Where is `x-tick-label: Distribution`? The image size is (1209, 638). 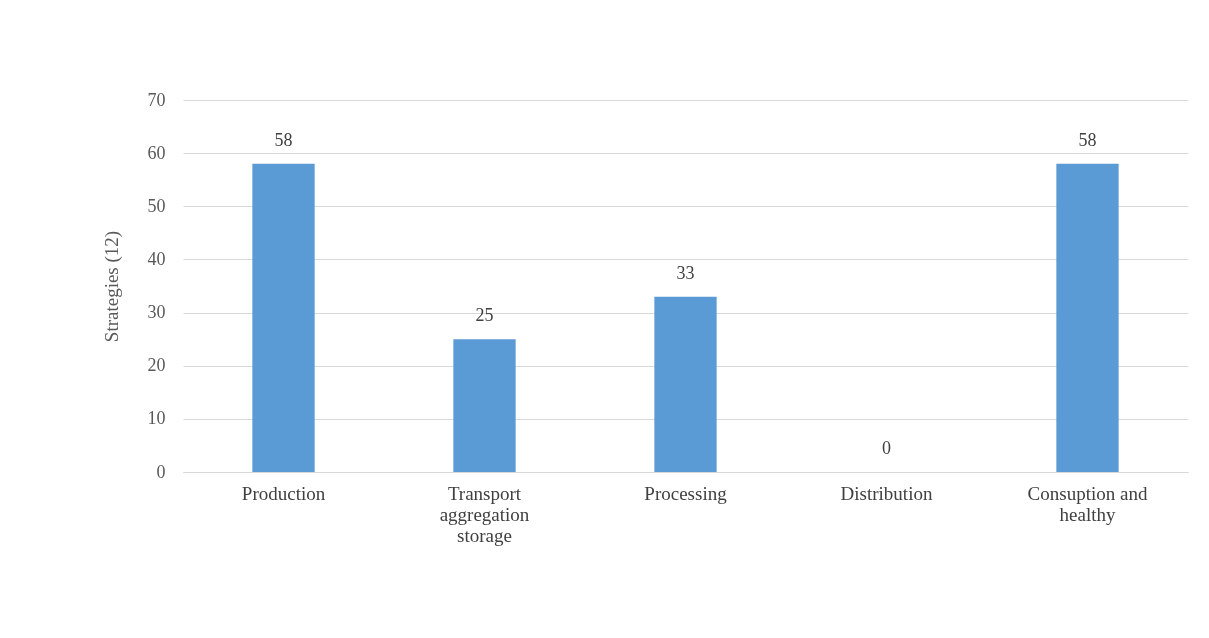
x-tick-label: Distribution is located at coordinates (886, 493).